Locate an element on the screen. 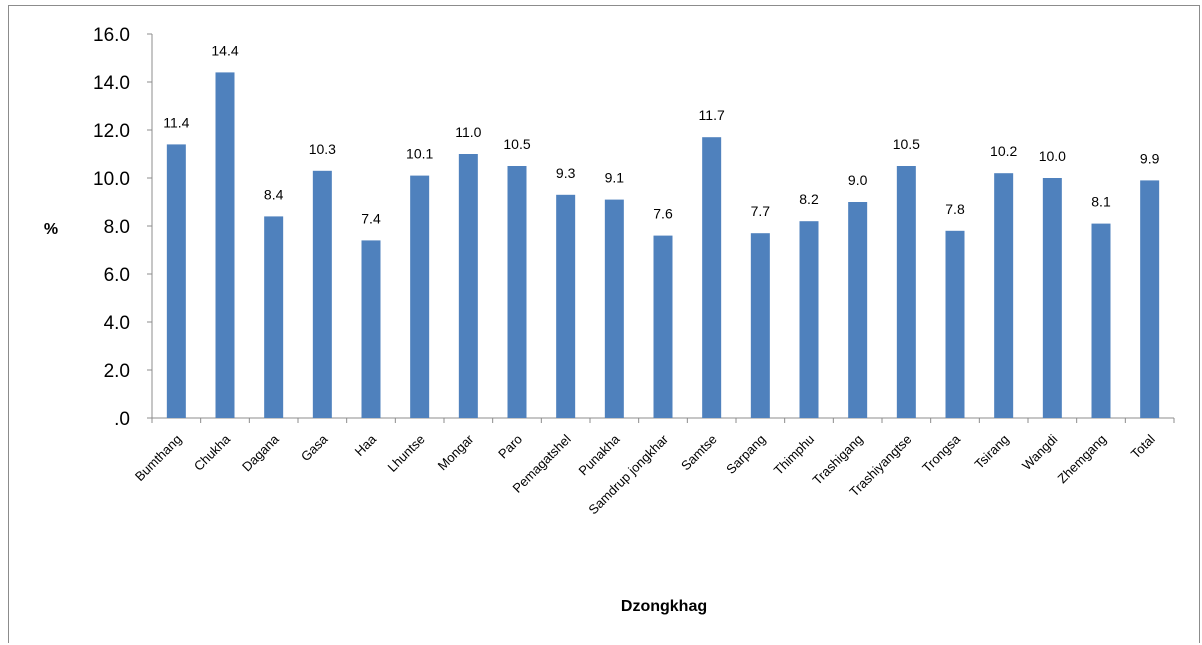  category-label: Chukha is located at coordinates (212, 452).